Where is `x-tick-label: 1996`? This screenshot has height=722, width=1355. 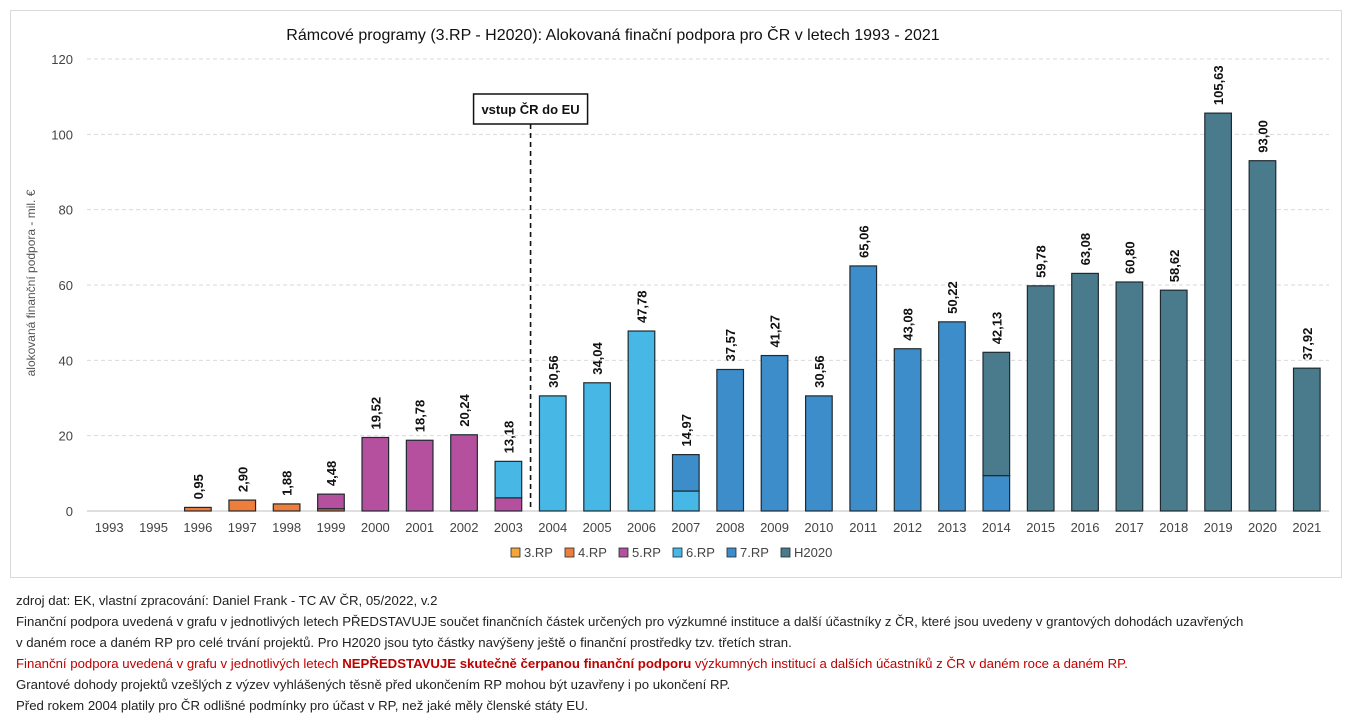 x-tick-label: 1996 is located at coordinates (197, 527).